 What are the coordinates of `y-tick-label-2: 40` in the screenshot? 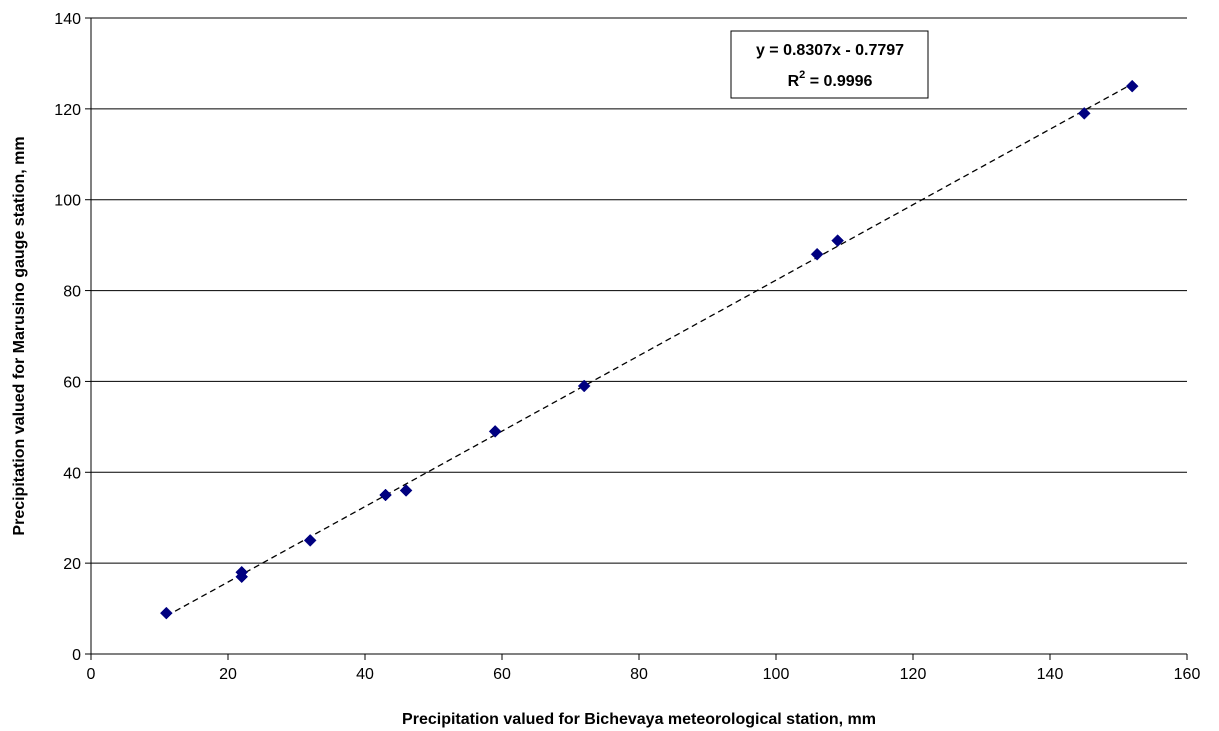 It's located at (72, 473).